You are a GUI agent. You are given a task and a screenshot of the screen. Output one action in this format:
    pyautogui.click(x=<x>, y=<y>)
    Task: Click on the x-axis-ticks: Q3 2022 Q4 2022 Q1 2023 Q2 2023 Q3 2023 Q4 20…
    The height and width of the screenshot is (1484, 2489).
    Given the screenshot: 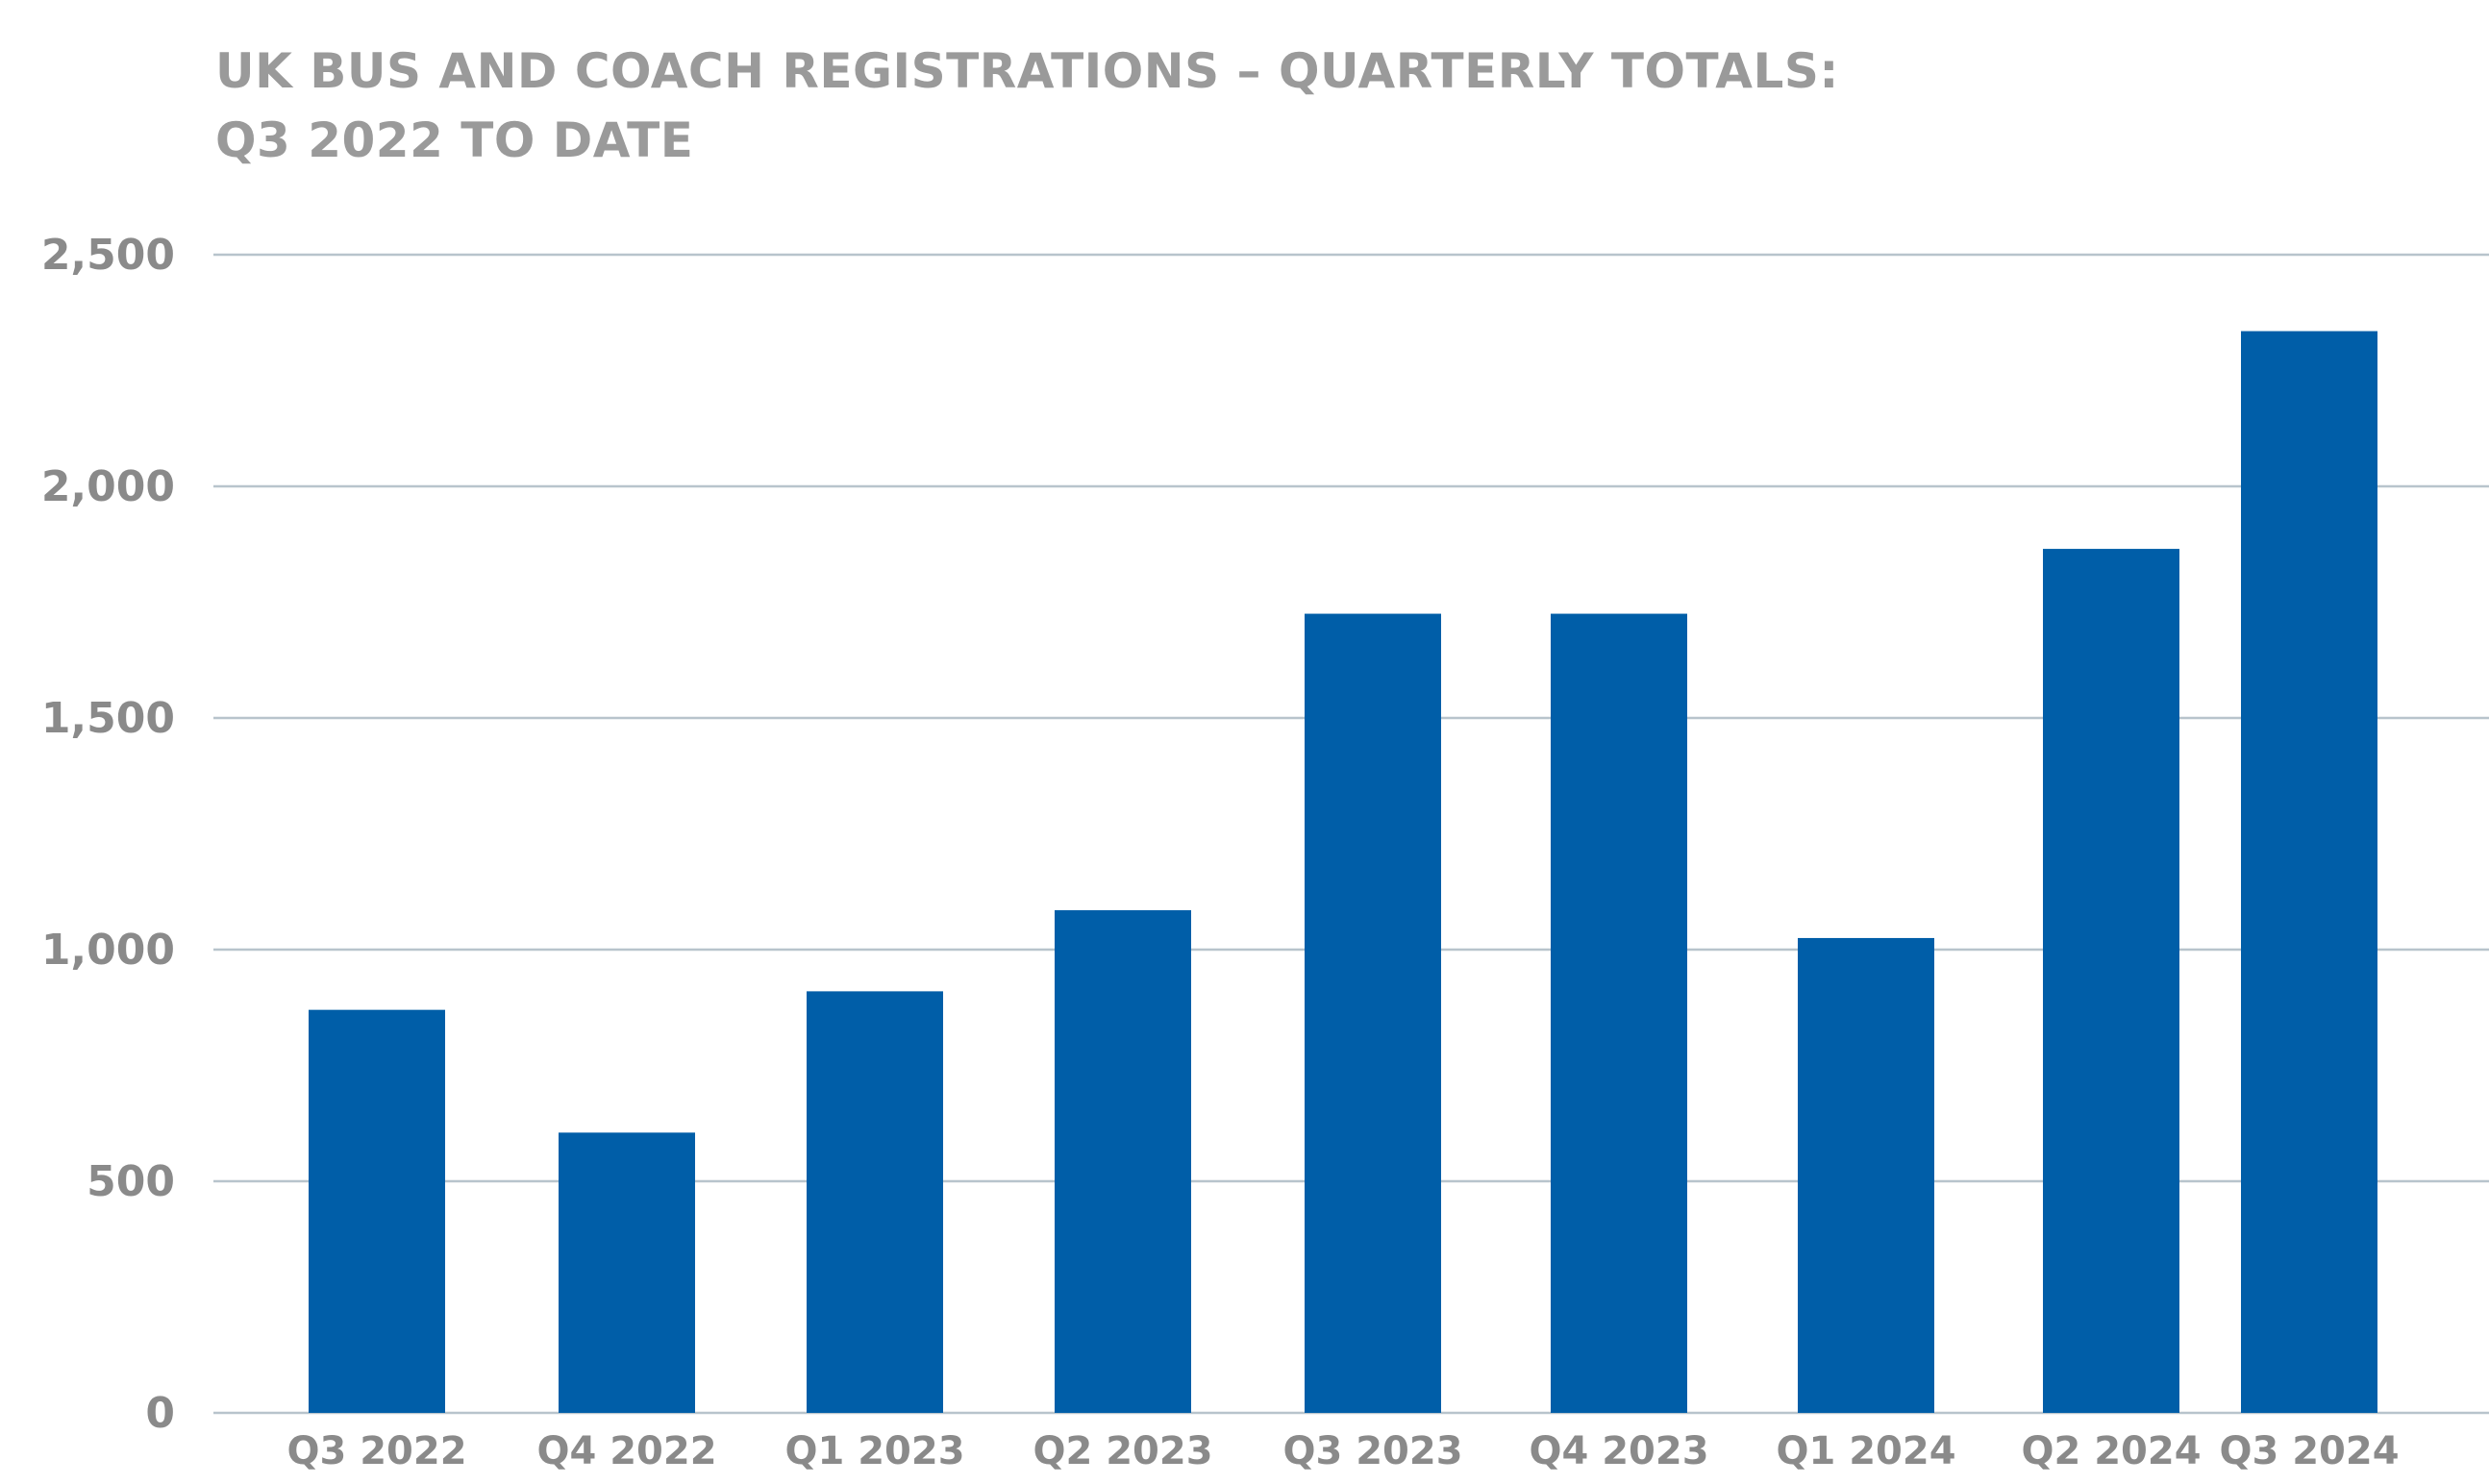 What is the action you would take?
    pyautogui.click(x=1343, y=1451)
    